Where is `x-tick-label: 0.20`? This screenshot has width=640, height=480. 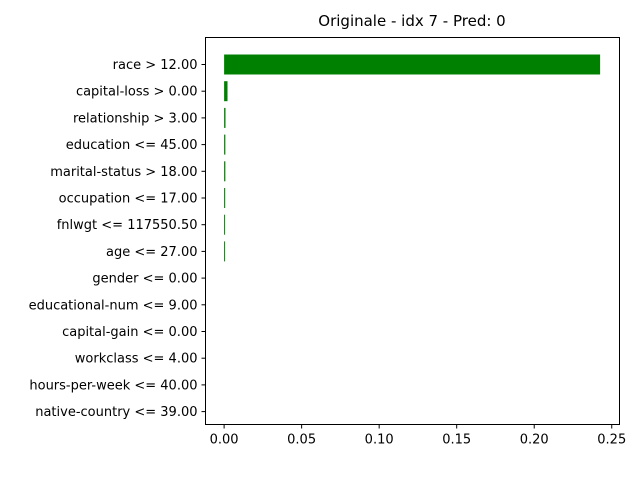
x-tick-label: 0.20 is located at coordinates (534, 440).